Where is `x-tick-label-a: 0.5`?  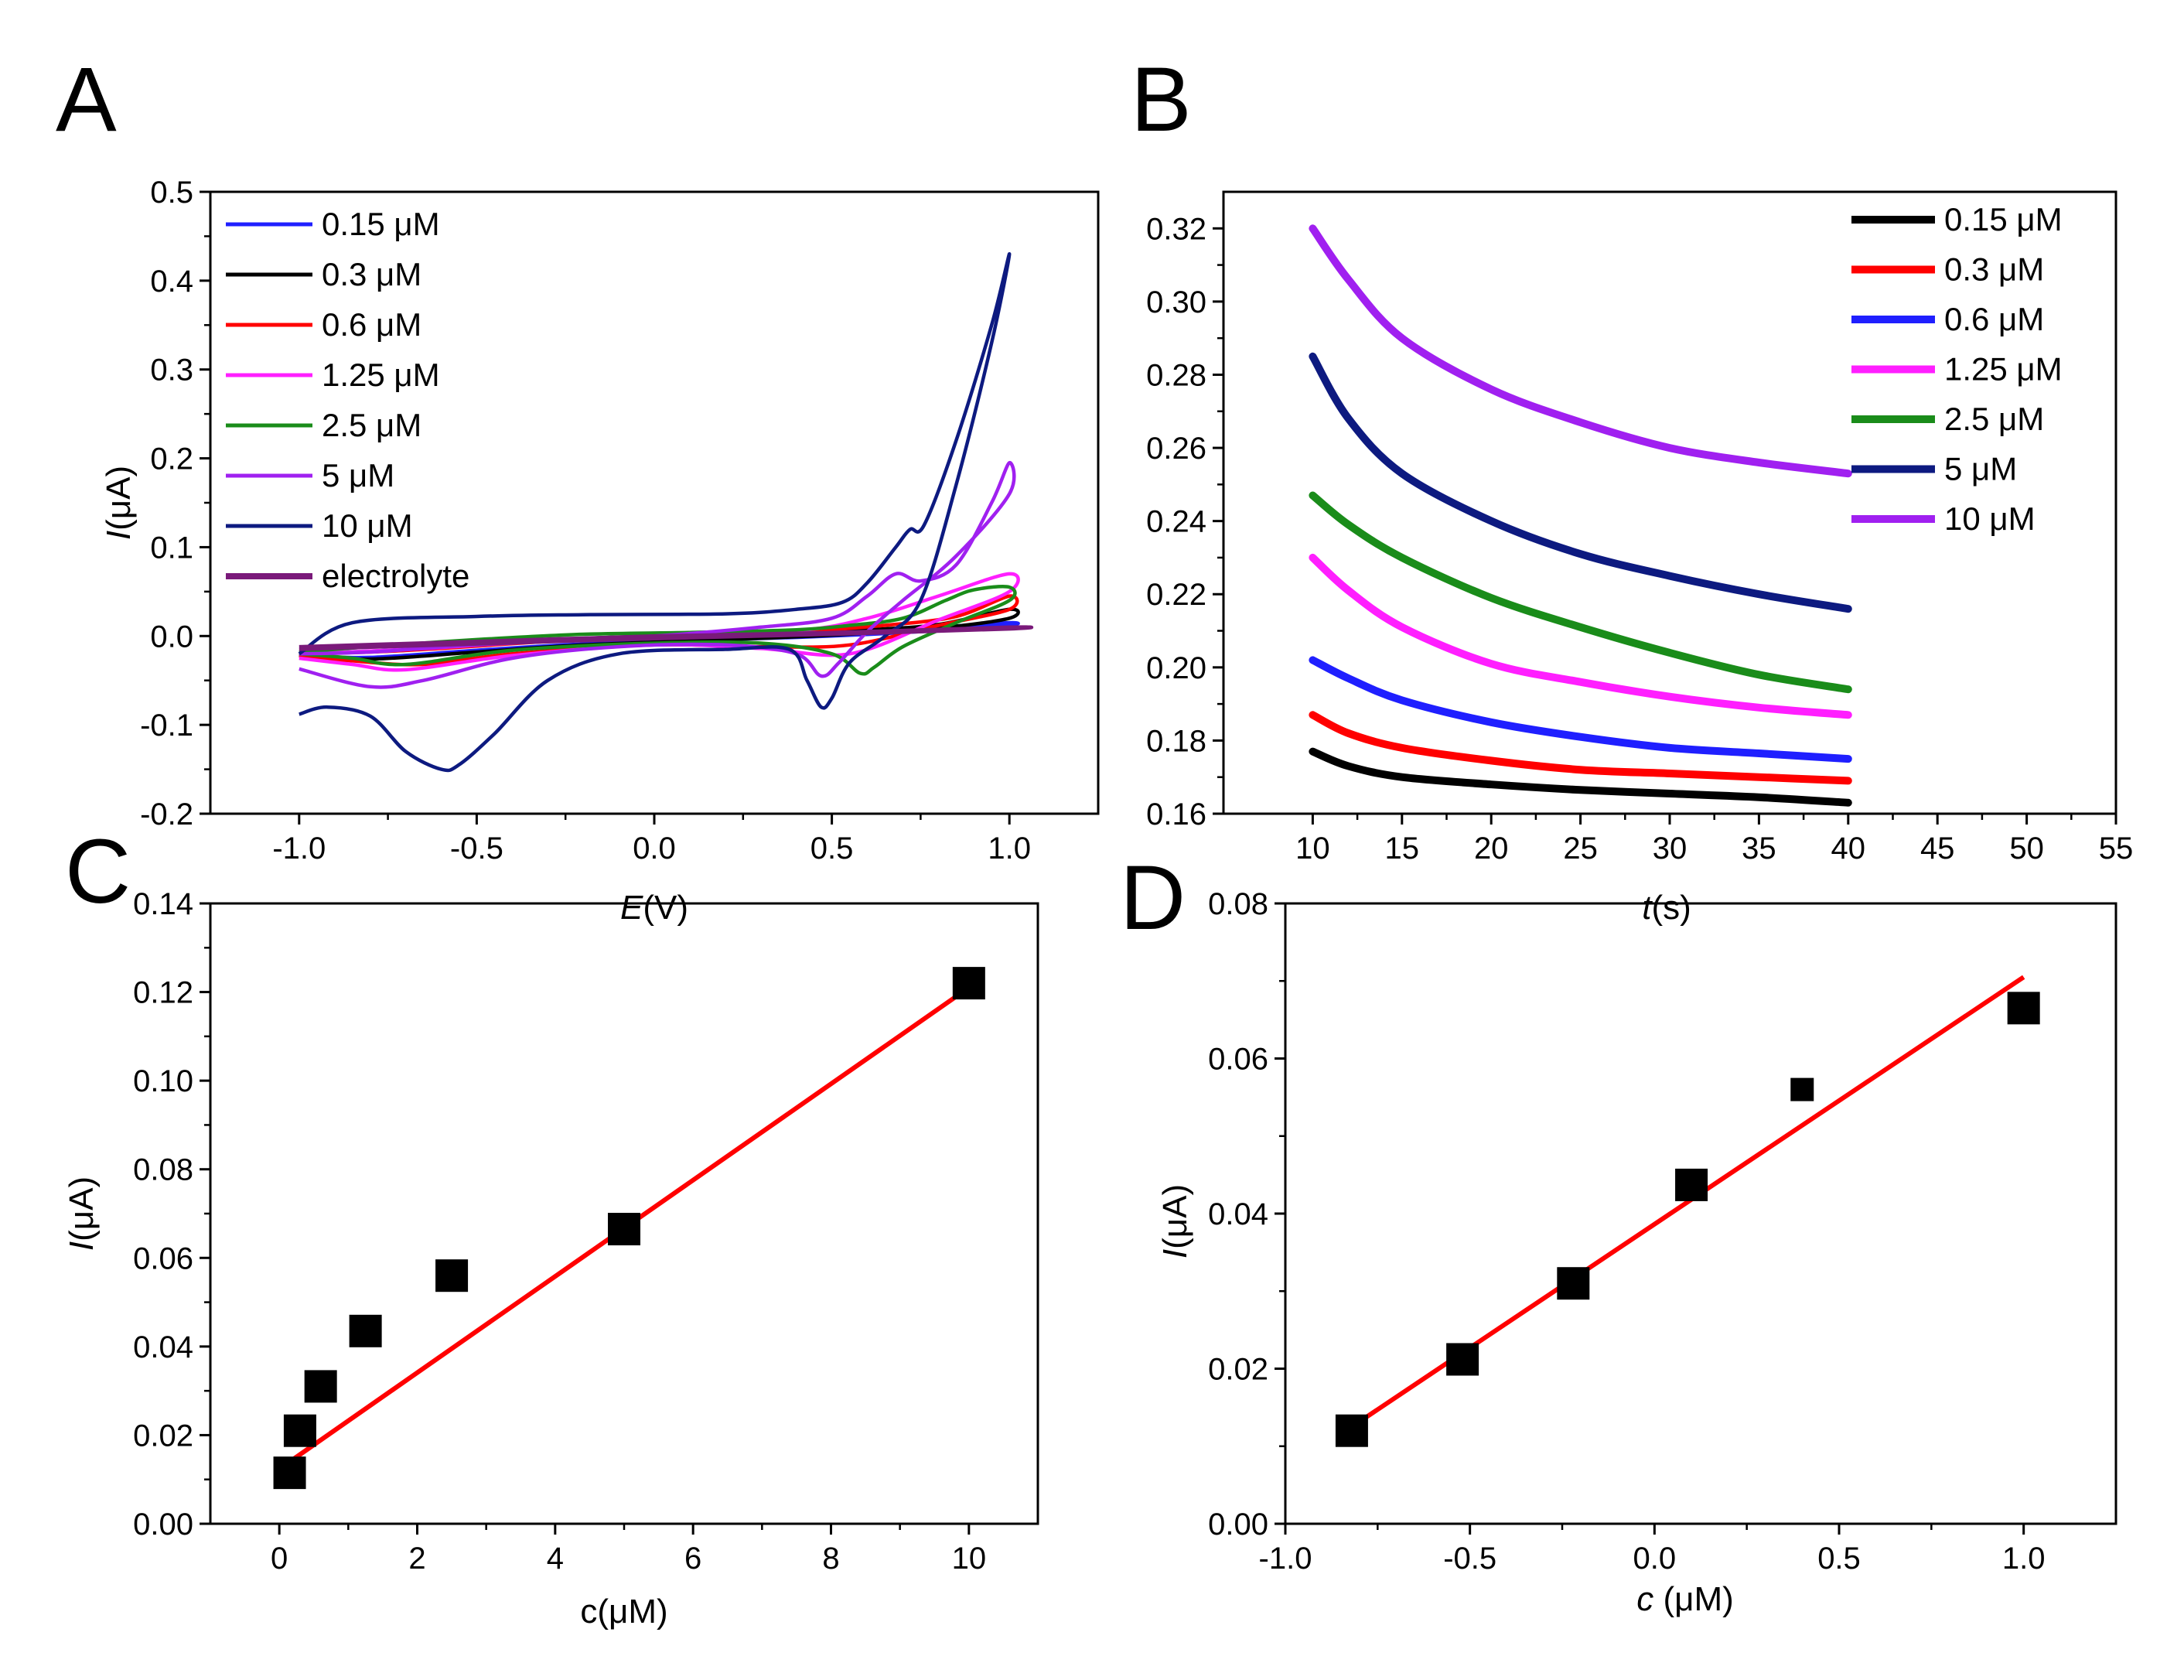
x-tick-label-a: 0.5 is located at coordinates (832, 849).